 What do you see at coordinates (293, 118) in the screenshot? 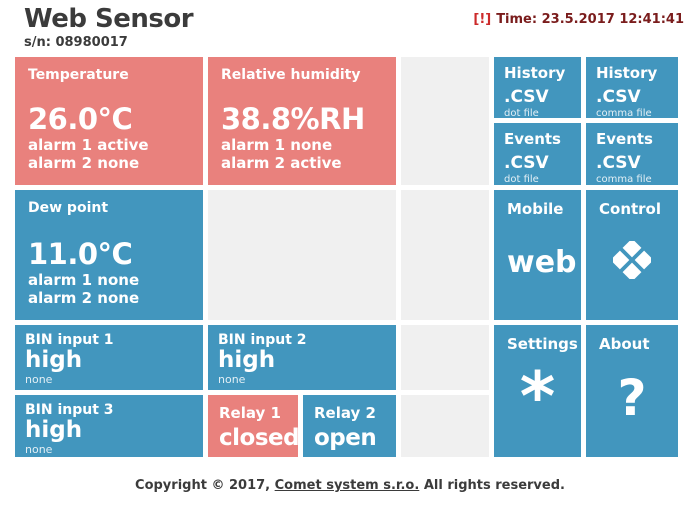
I see `humidity-value: 38.8%RH` at bounding box center [293, 118].